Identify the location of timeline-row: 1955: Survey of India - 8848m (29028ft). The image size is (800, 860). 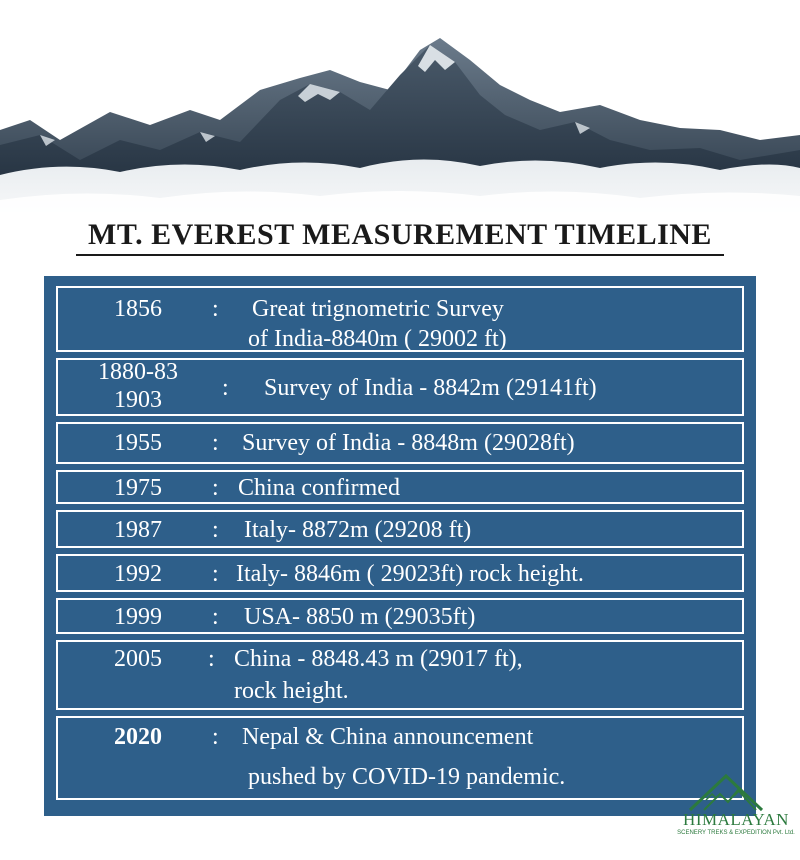
(400, 443).